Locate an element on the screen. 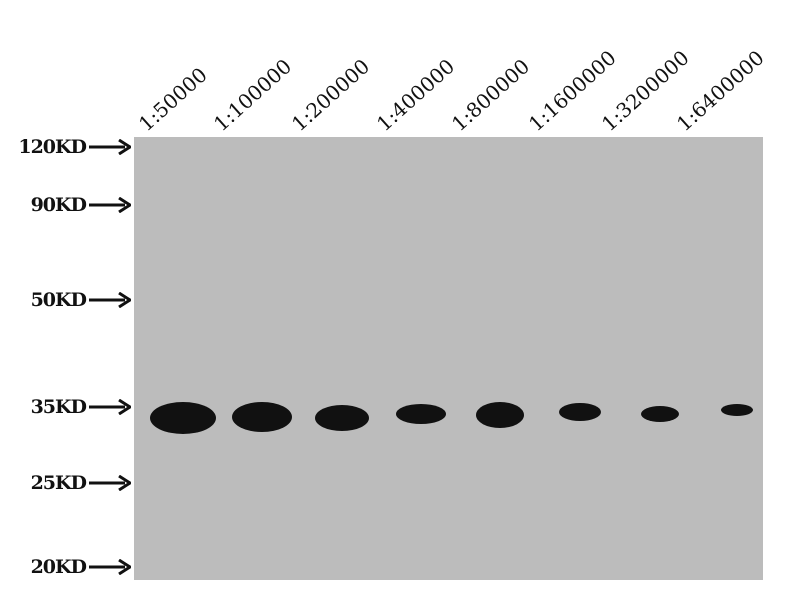  marker-label: 25KD is located at coordinates (58, 483).